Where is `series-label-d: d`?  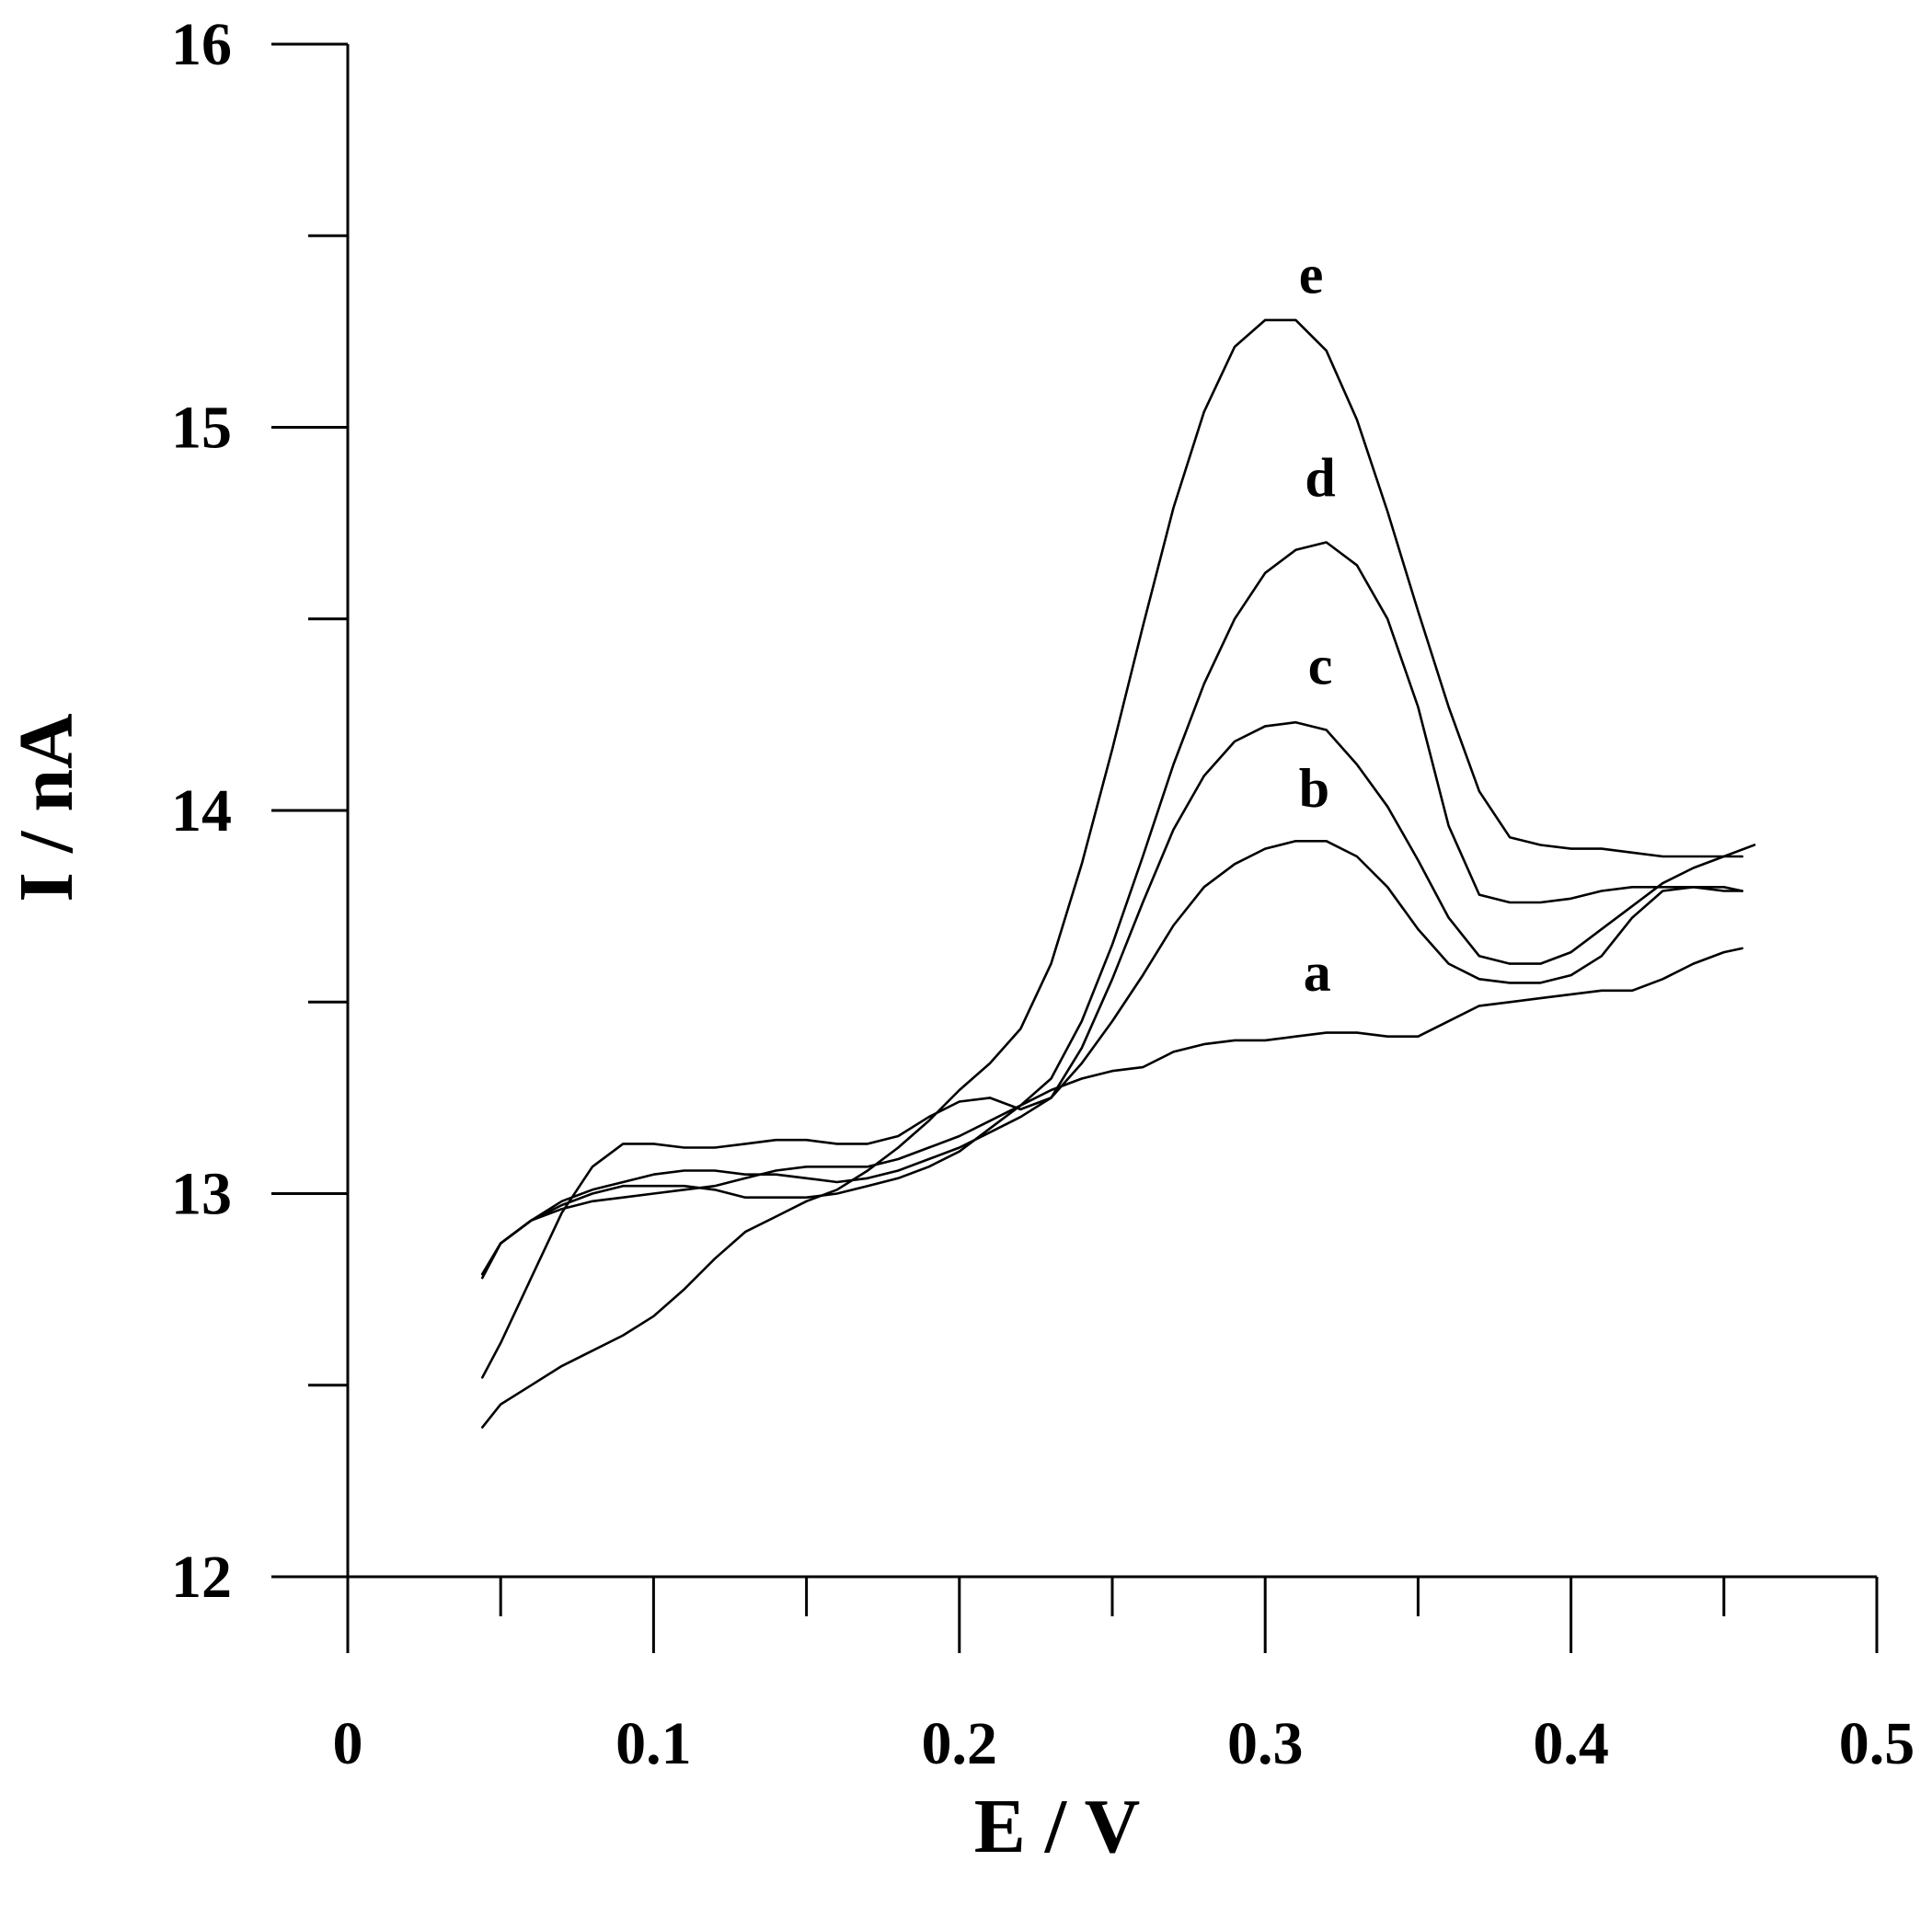 series-label-d: d is located at coordinates (1320, 477).